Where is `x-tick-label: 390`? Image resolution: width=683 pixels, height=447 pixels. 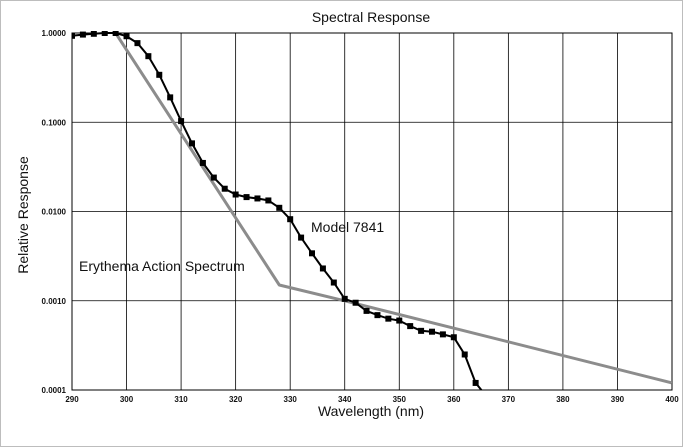
x-tick-label: 390 is located at coordinates (618, 399).